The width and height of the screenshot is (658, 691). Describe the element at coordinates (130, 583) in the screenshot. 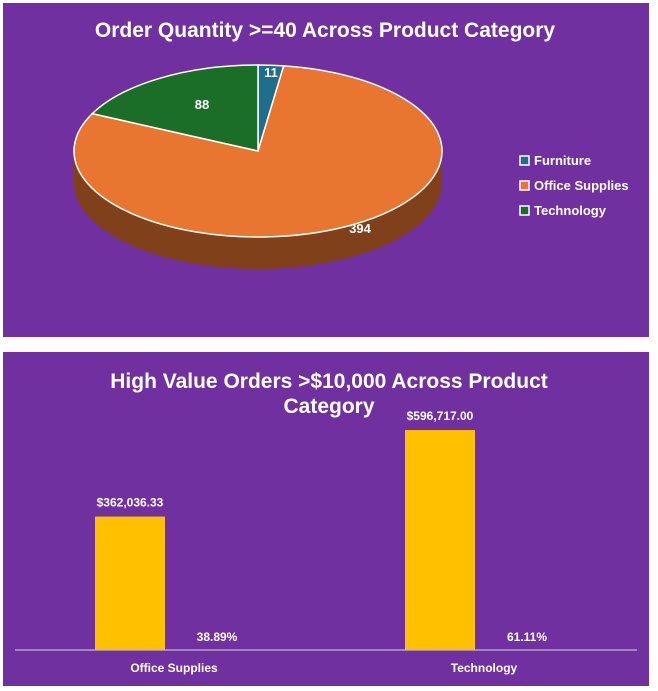

I see `bar-office-supplies` at that location.